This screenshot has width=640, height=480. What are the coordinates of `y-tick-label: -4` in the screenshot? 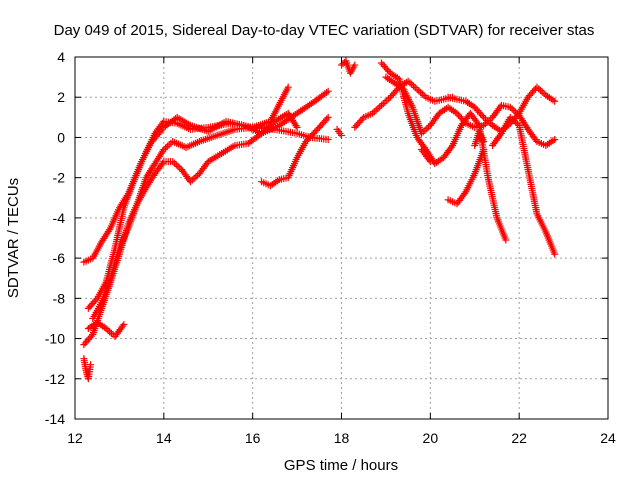 It's located at (59, 218).